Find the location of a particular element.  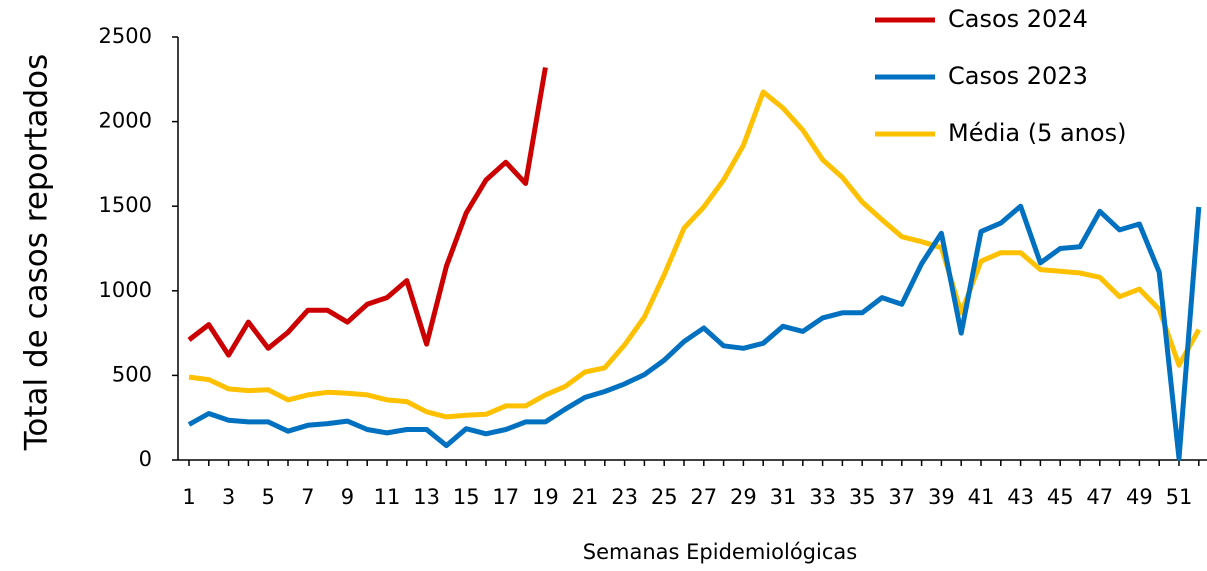

x-tick-label: 7 is located at coordinates (307, 497).